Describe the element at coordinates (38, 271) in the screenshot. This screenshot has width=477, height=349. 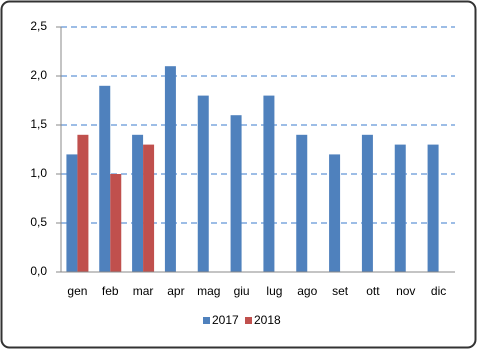
I see `y-tick-label: 0,0` at that location.